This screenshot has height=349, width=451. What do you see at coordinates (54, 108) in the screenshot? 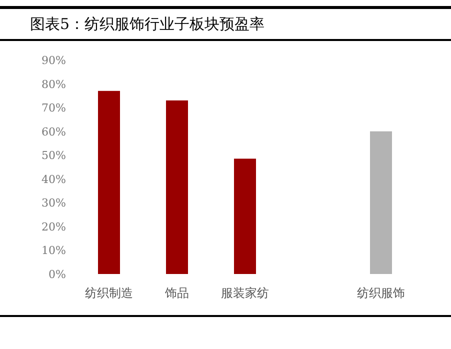
I see `y-tick-label: 70%` at bounding box center [54, 108].